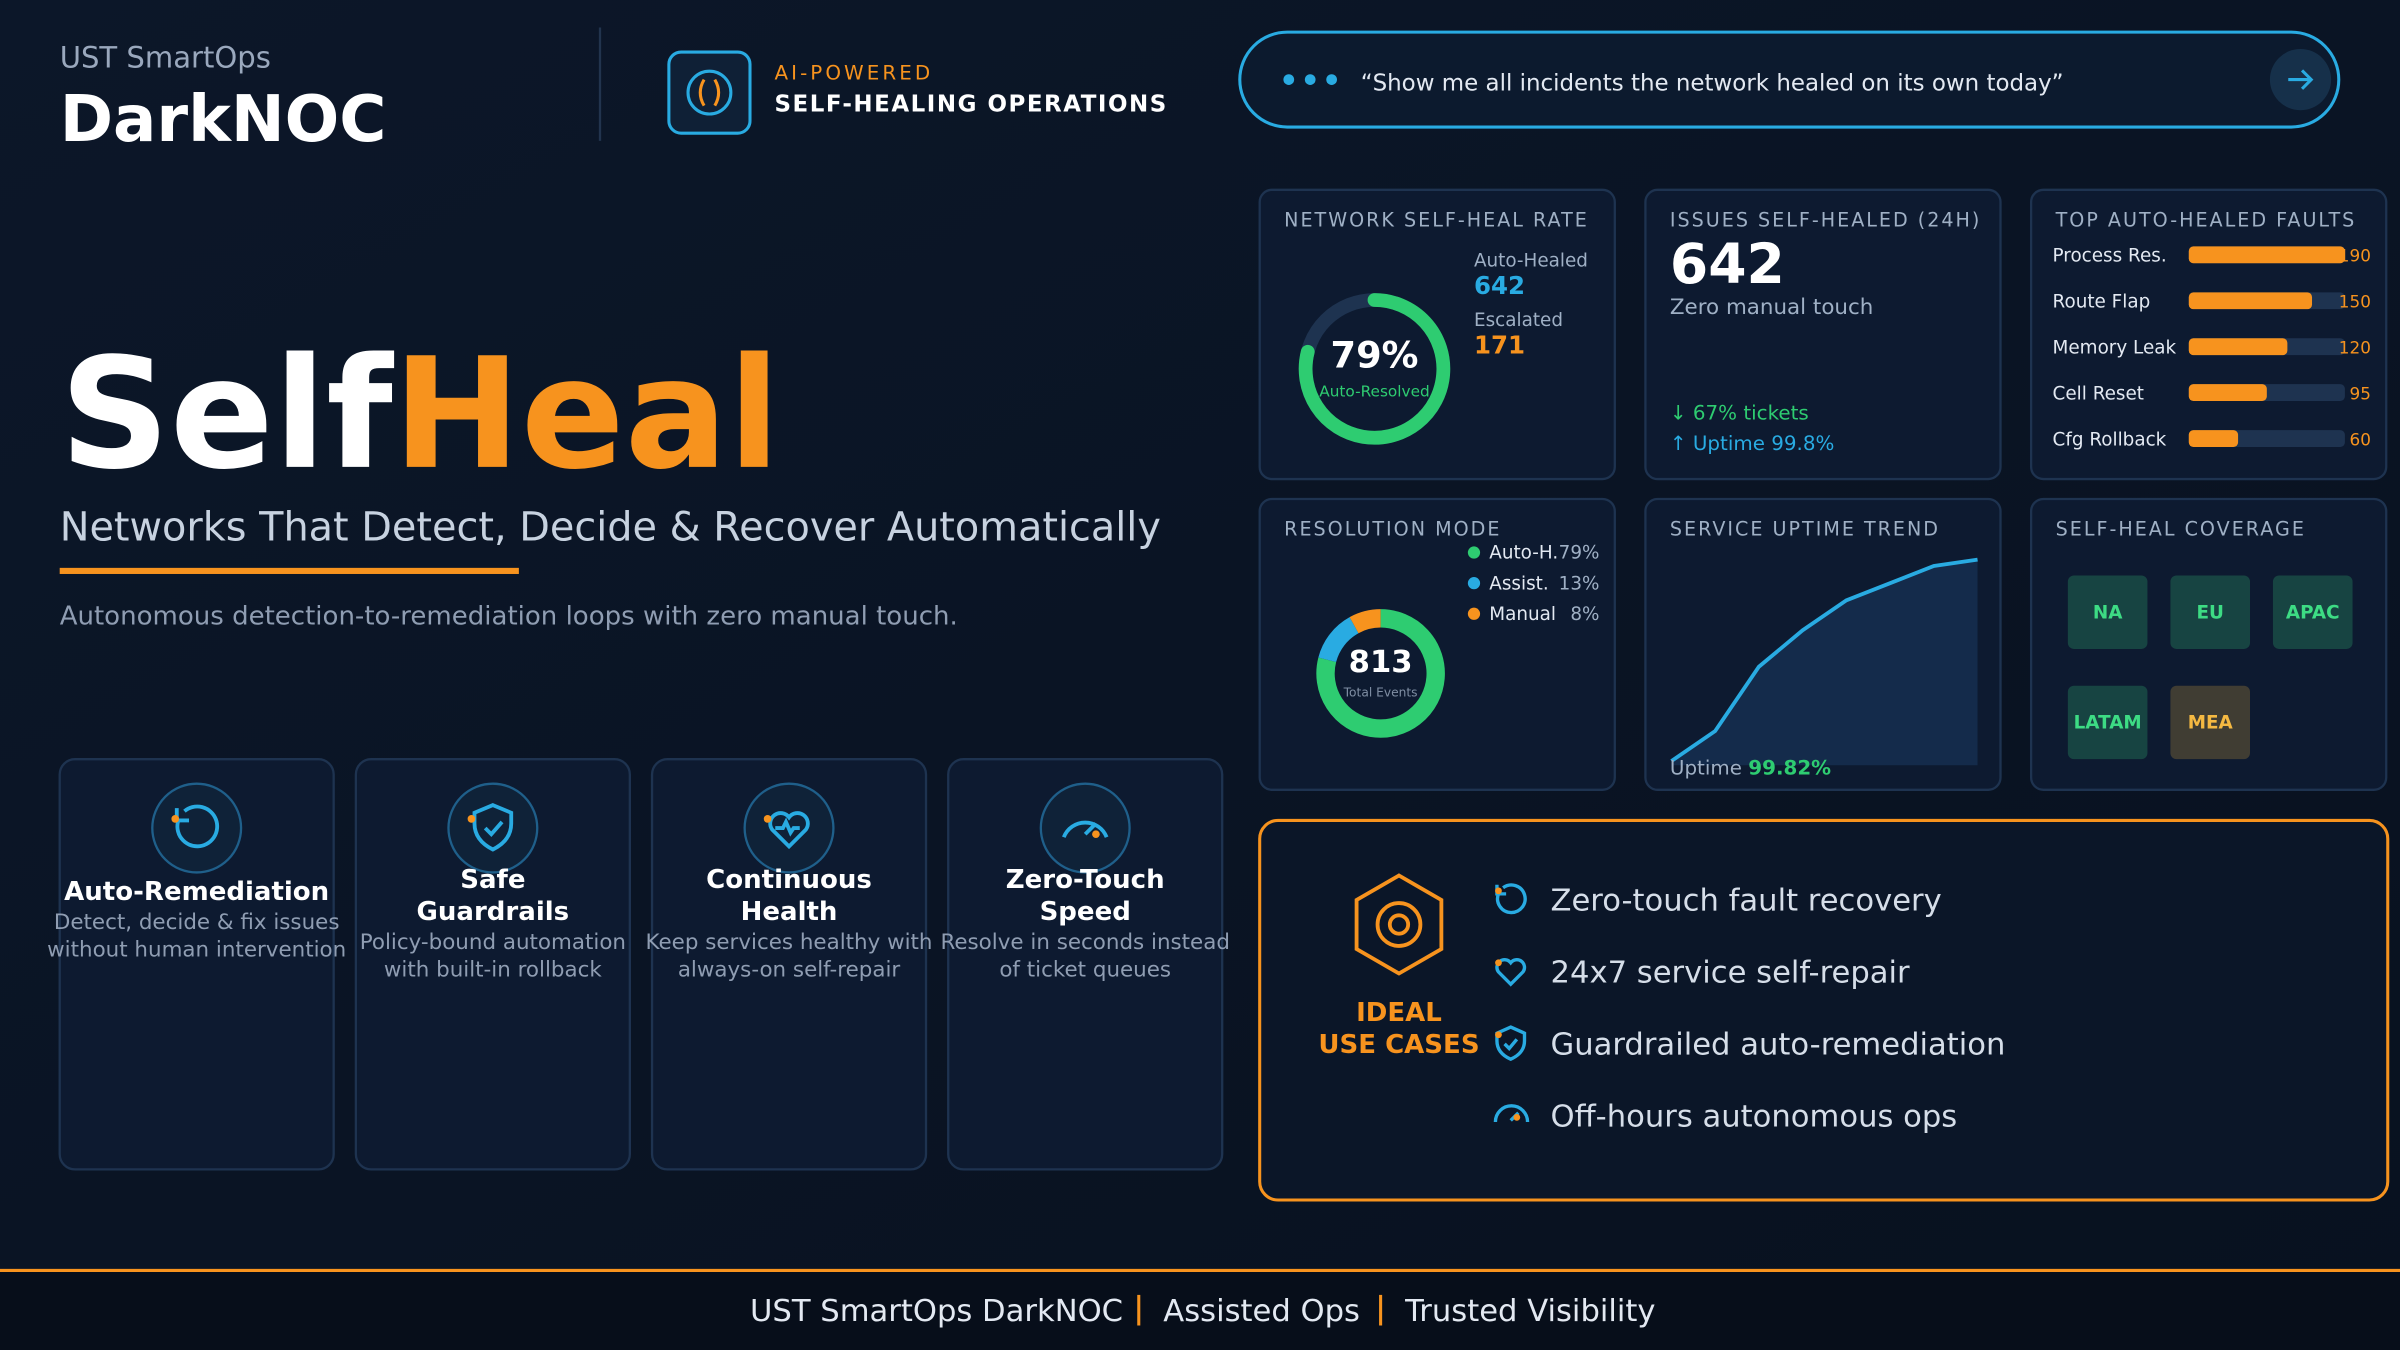  I want to click on bar-value: 120, so click(2355, 348).